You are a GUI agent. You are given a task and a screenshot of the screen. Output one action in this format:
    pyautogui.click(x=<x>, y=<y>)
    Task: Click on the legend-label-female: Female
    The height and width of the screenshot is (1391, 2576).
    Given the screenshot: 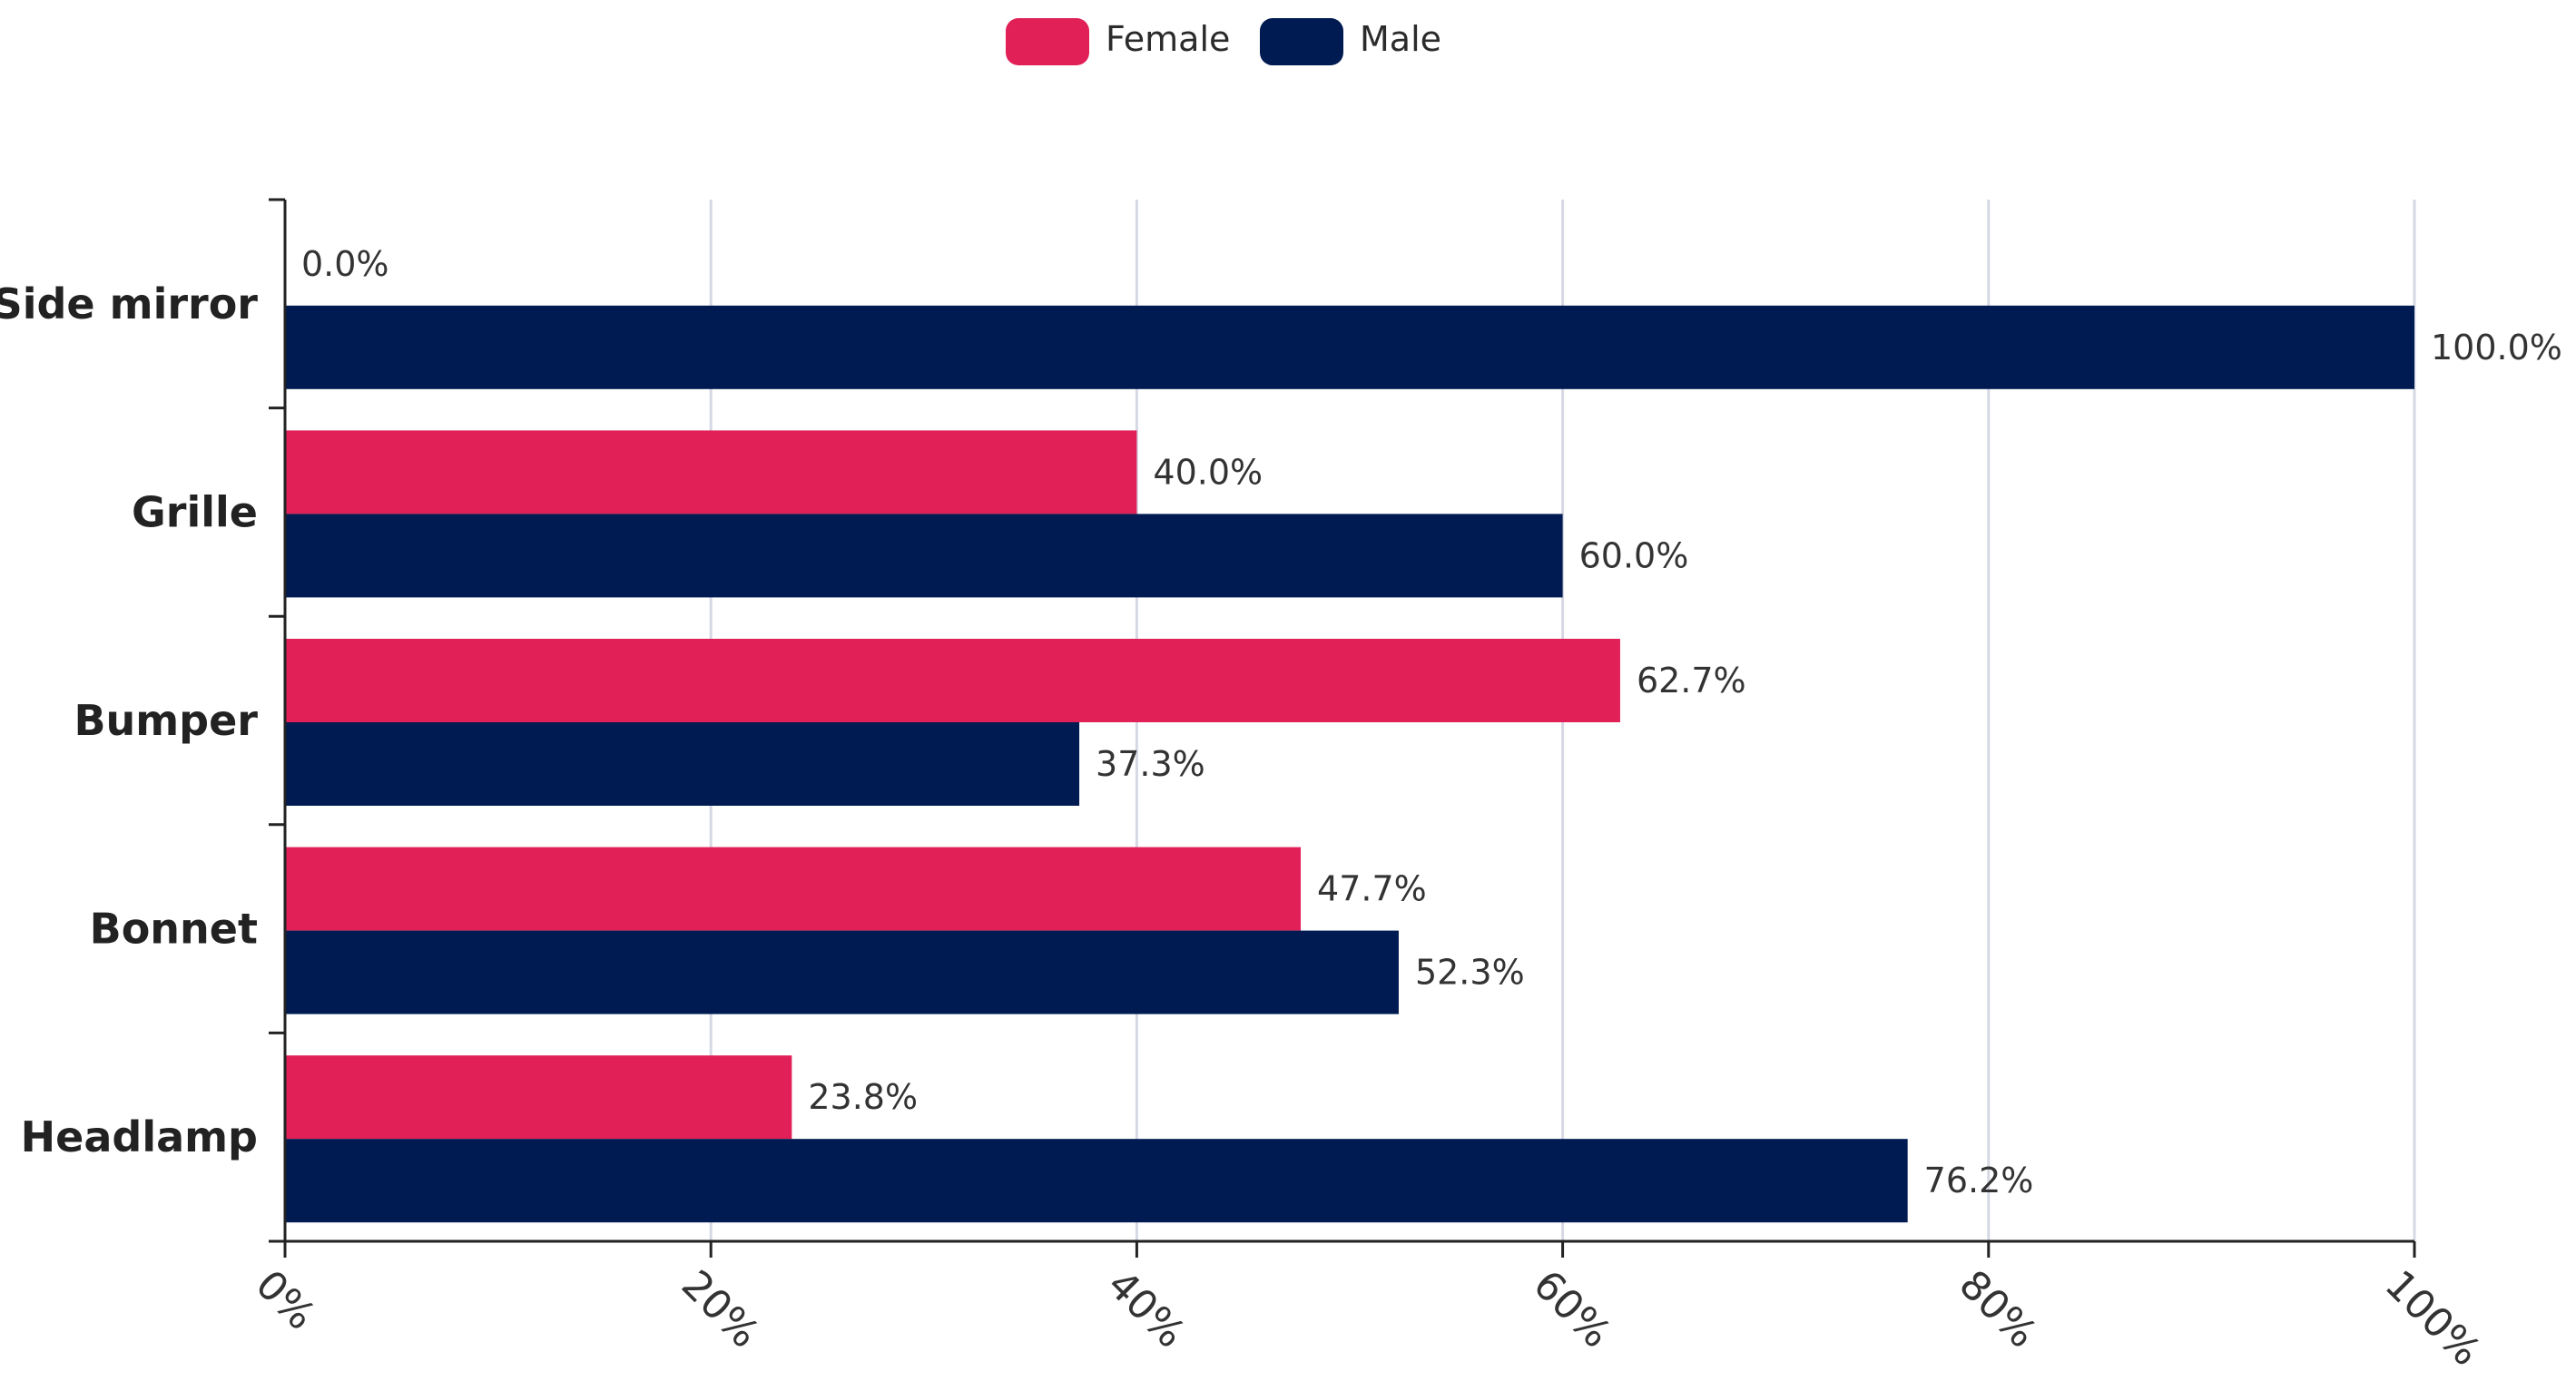 What is the action you would take?
    pyautogui.click(x=1168, y=39)
    